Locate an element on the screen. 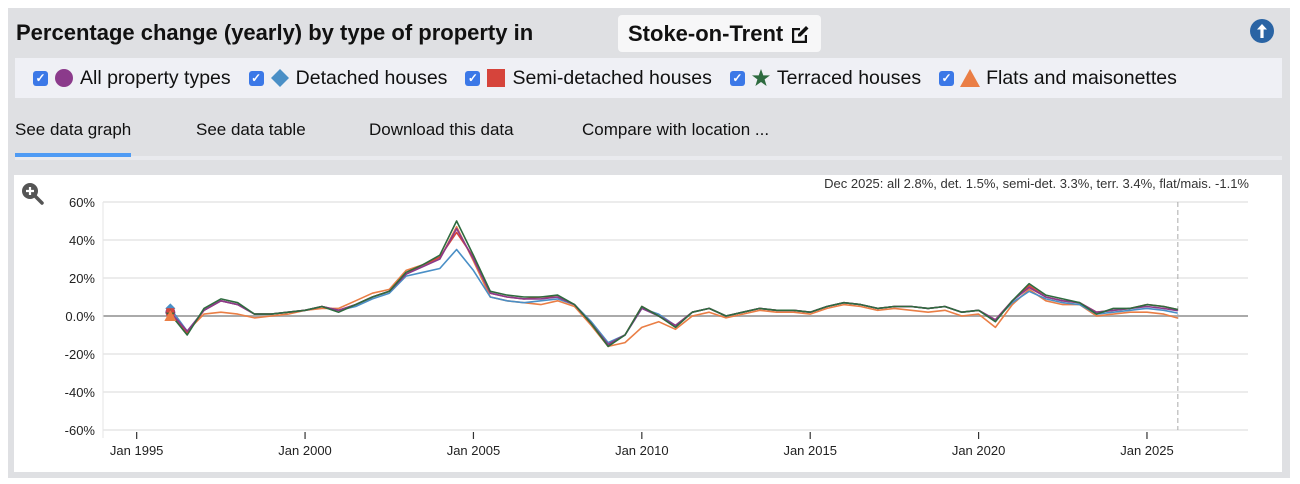 Image resolution: width=1300 pixels, height=484 pixels. legend-label: Detached houses is located at coordinates (371, 77).